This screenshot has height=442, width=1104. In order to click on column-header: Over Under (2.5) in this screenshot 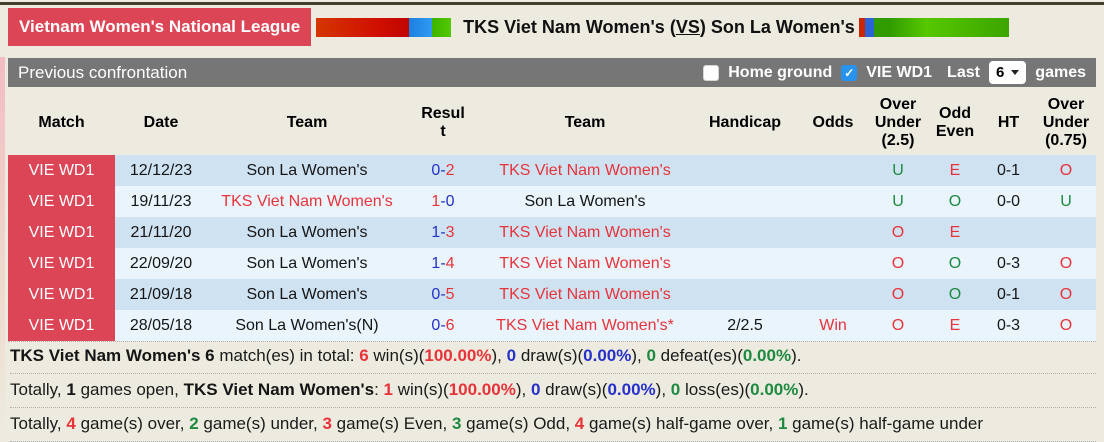, I will do `click(898, 122)`.